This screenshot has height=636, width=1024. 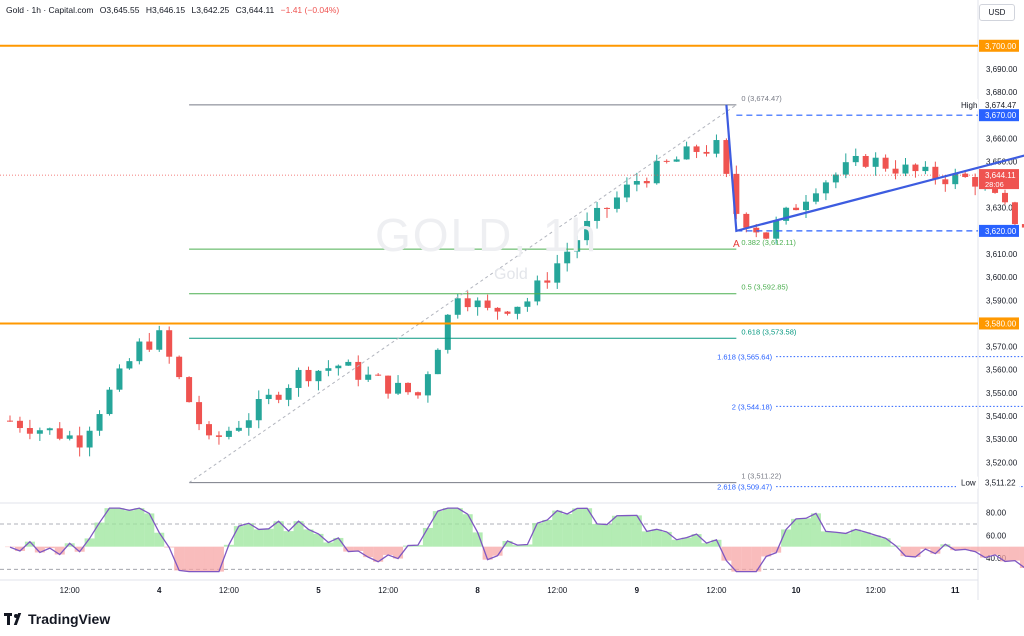 What do you see at coordinates (996, 513) in the screenshot?
I see `rsi-axis-label: 80.00` at bounding box center [996, 513].